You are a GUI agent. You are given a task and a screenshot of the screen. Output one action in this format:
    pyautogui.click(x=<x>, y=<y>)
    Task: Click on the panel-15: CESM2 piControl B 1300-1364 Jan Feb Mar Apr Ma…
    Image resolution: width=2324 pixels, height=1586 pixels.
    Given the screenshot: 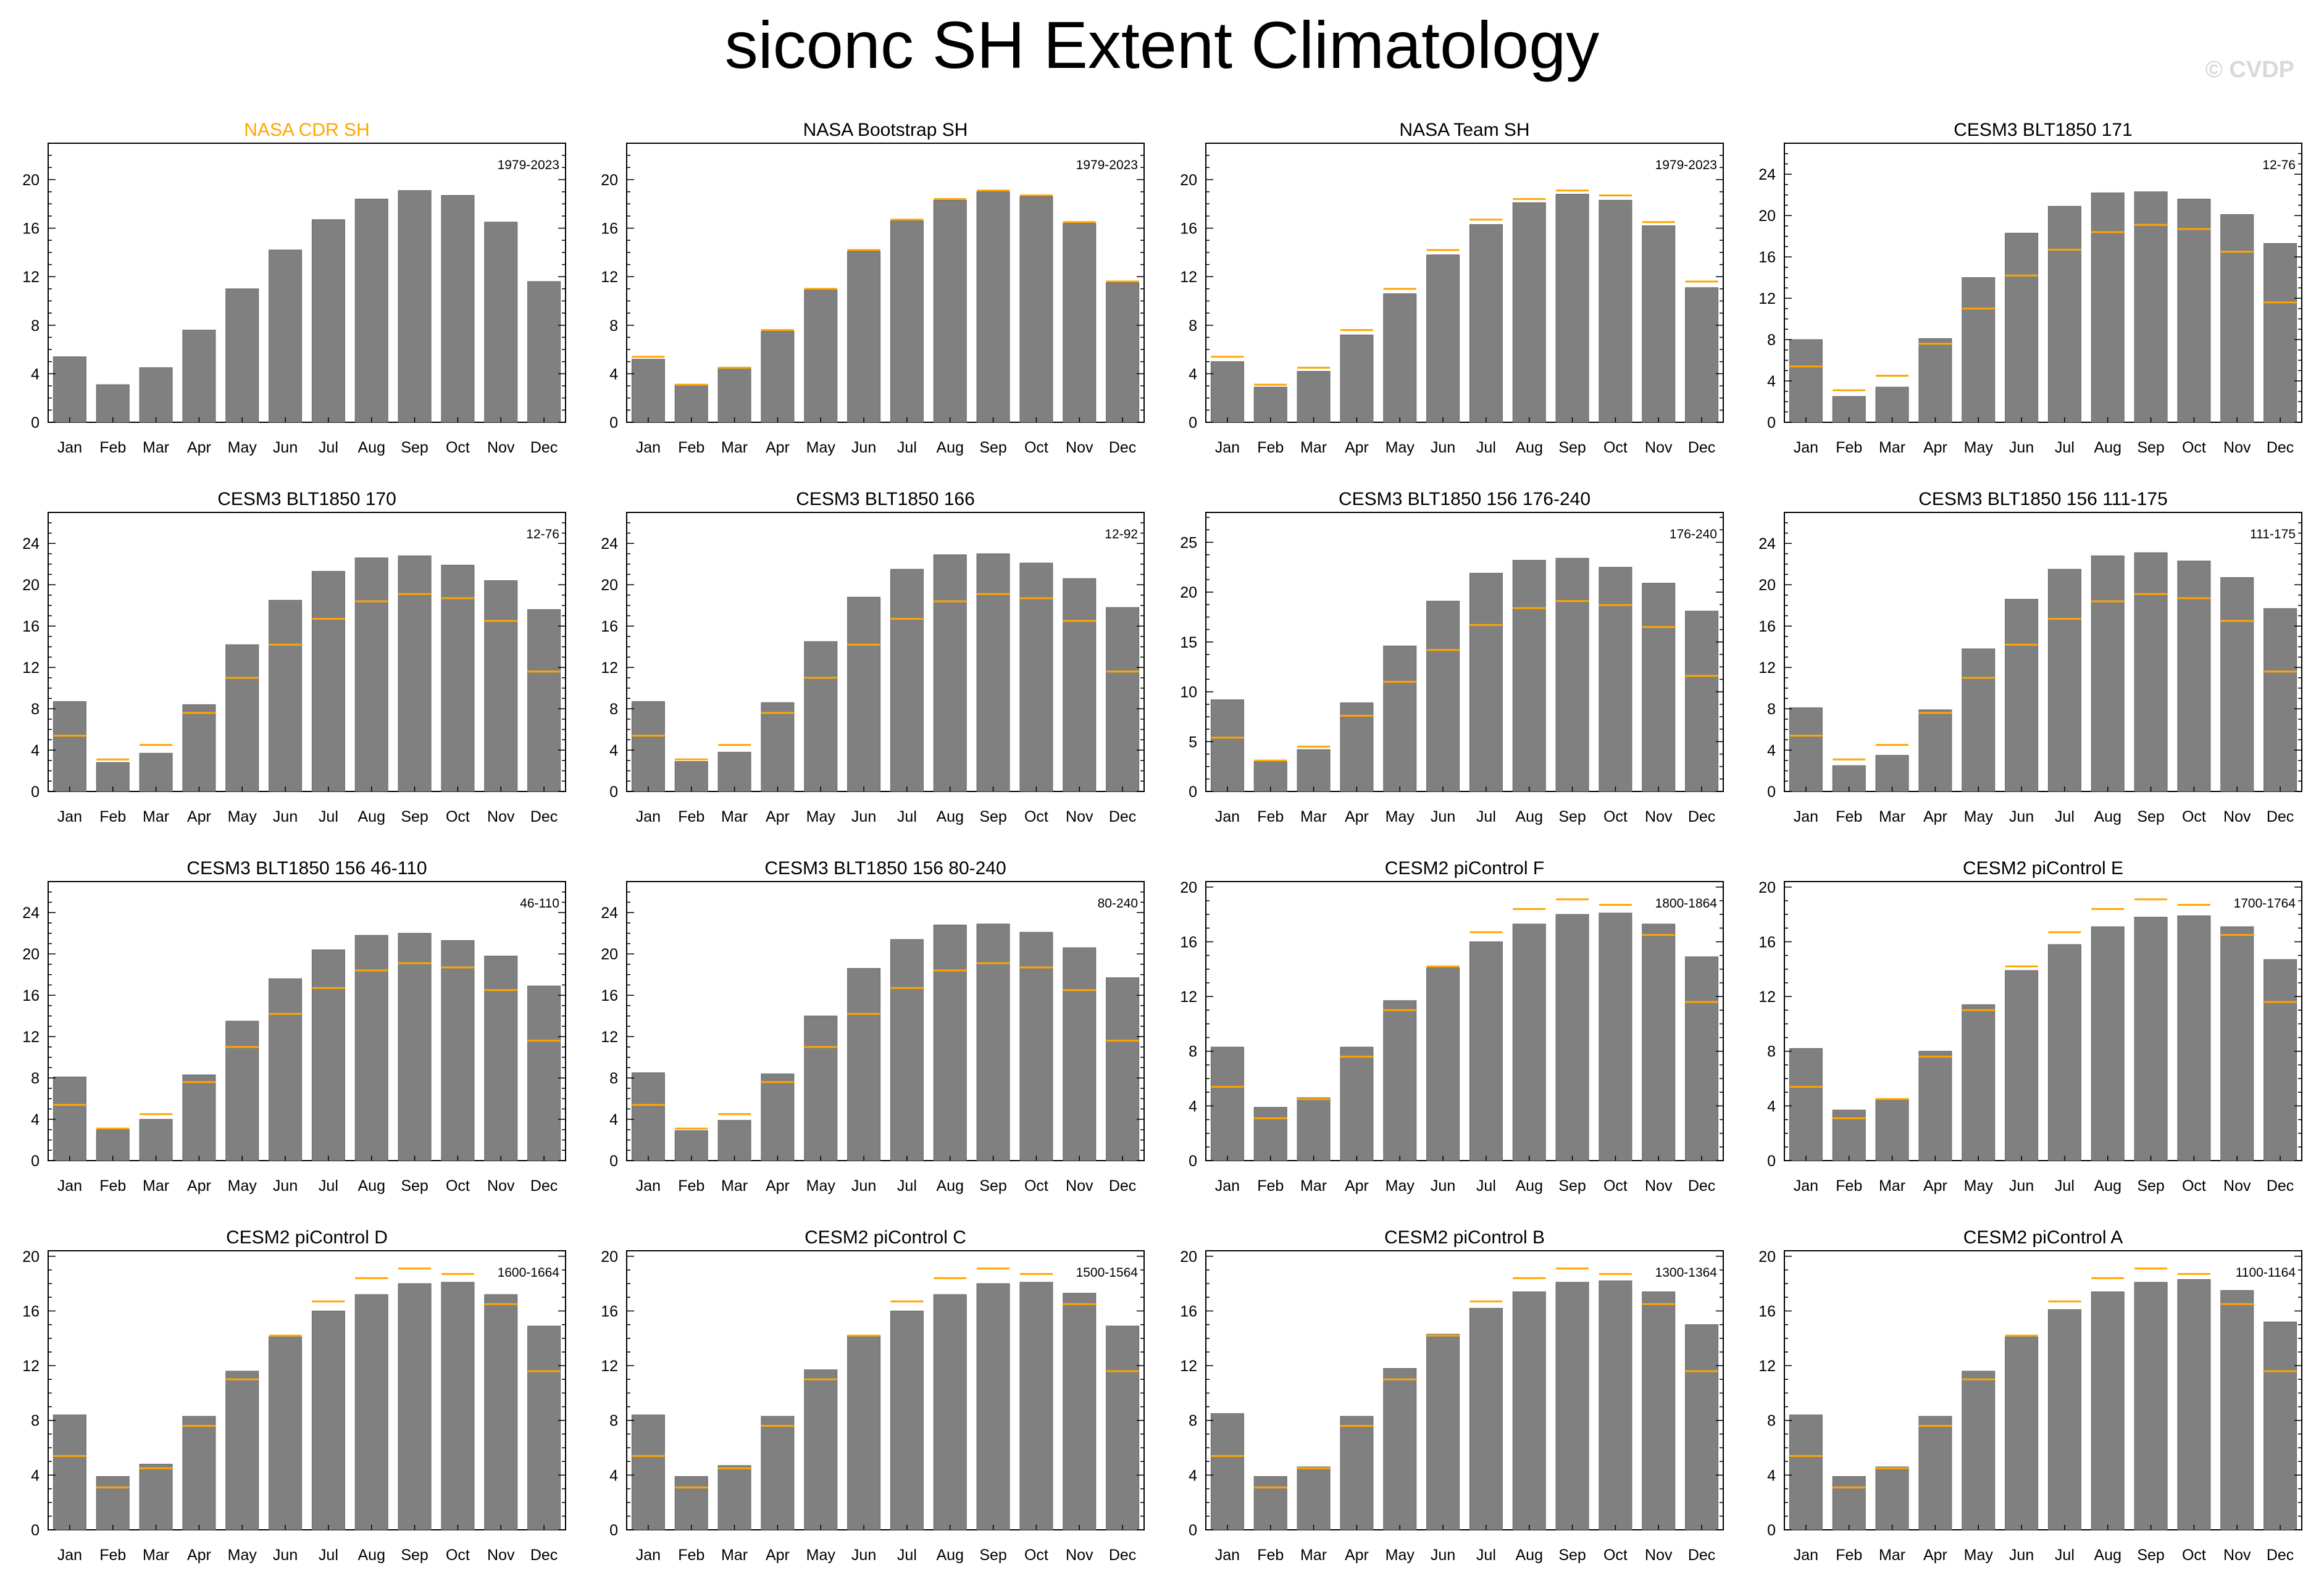 What is the action you would take?
    pyautogui.click(x=1452, y=1395)
    